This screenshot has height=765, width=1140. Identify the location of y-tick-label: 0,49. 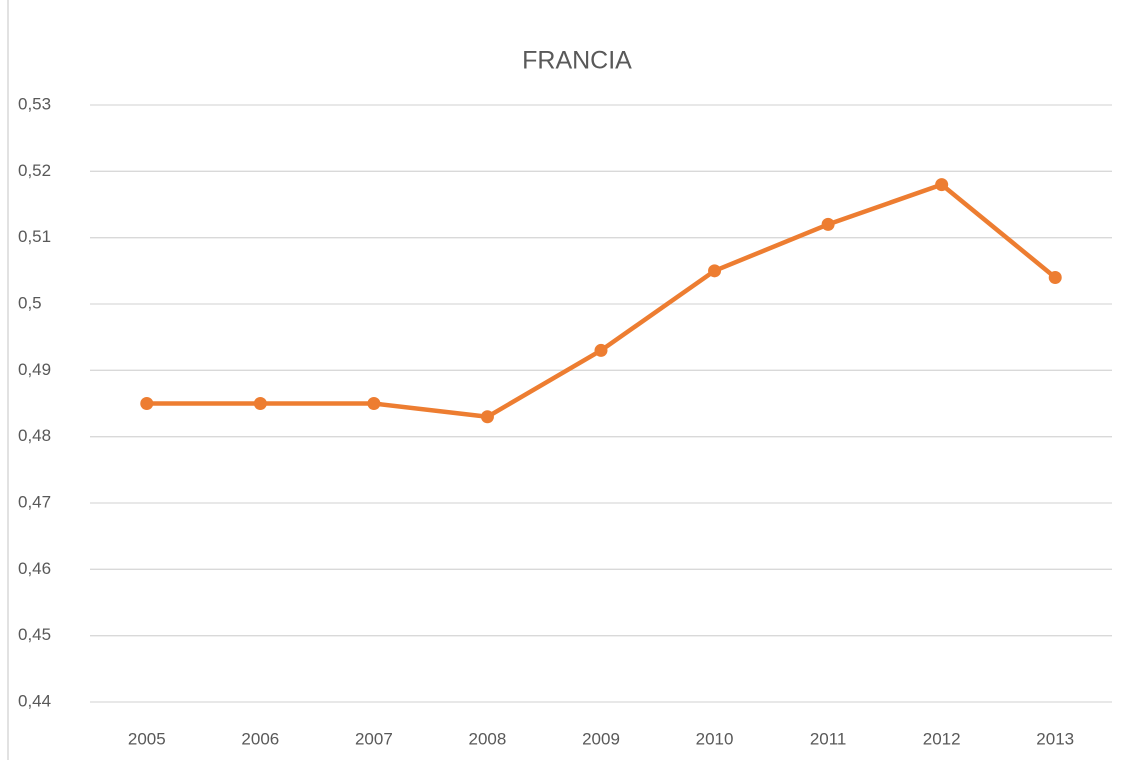
(34, 369).